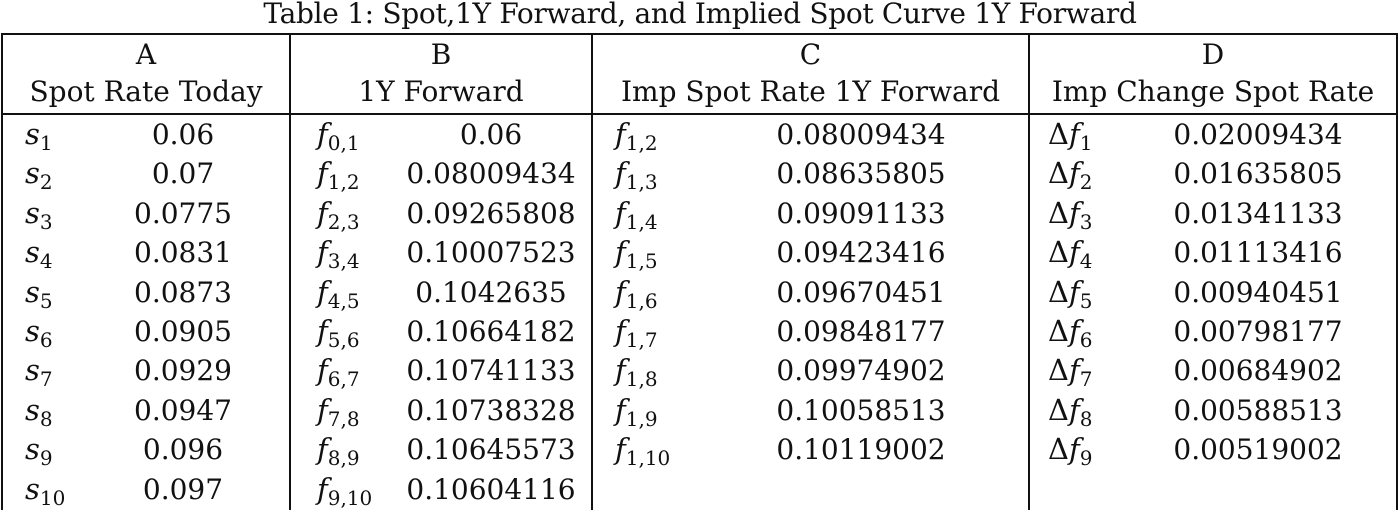 This screenshot has width=1400, height=518. I want to click on symbol-subscript: 8,9, so click(343, 458).